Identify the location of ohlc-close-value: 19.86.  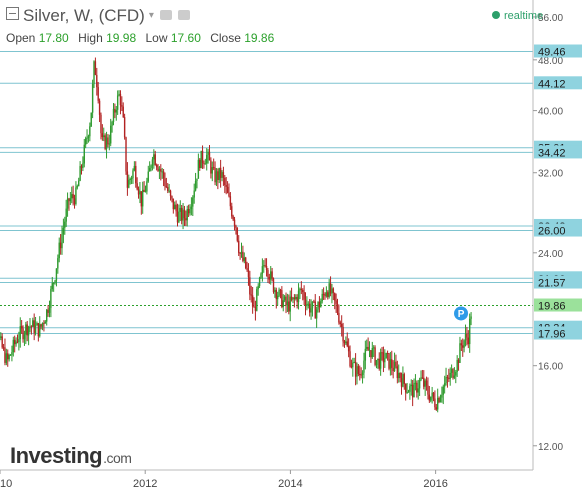
(259, 38).